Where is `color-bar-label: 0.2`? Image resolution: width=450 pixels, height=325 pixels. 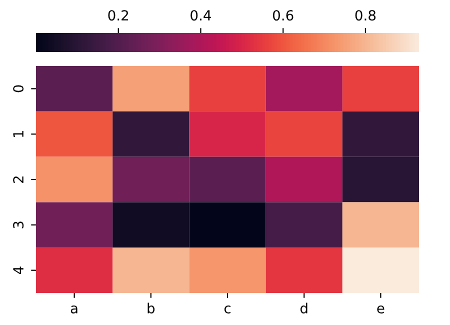
color-bar-label: 0.2 is located at coordinates (118, 15).